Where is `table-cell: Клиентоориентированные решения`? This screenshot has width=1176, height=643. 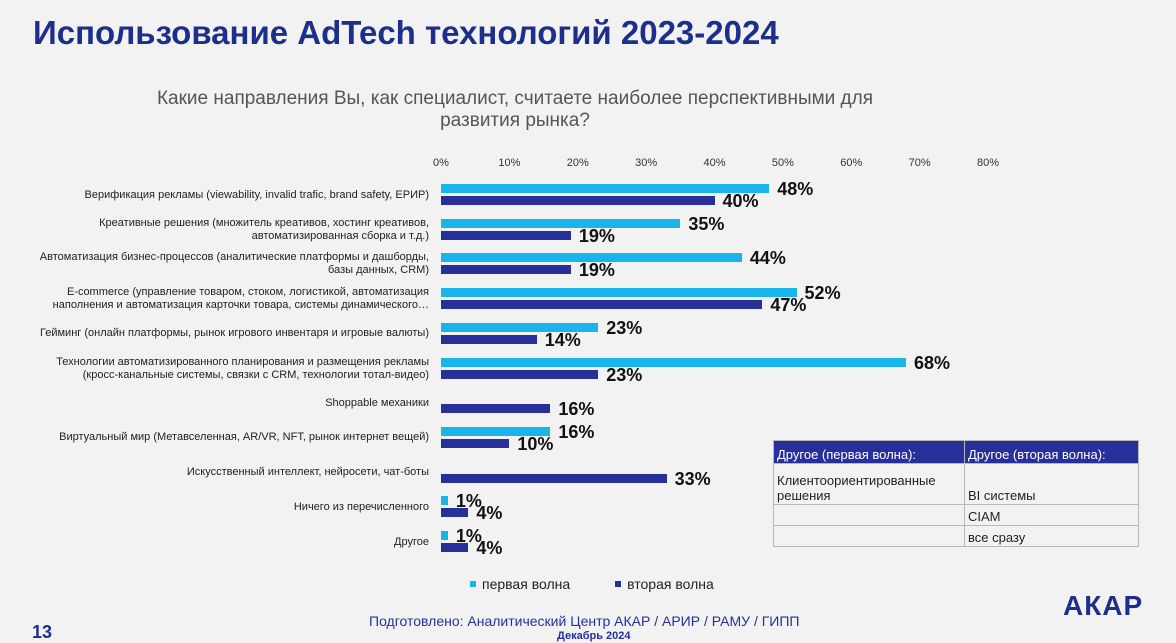
table-cell: Клиентоориентированные решения is located at coordinates (869, 484).